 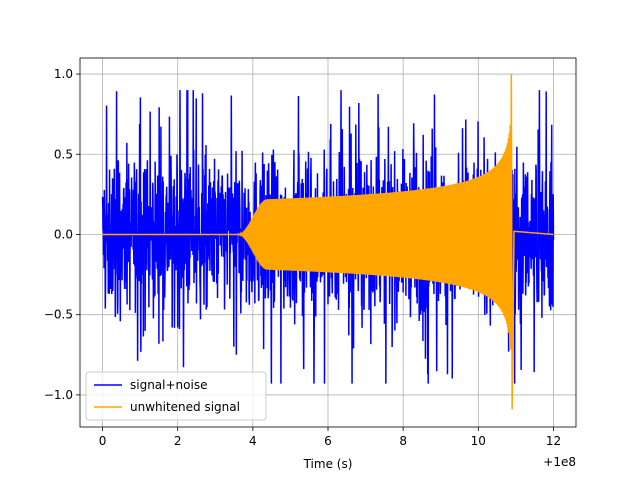 I want to click on legend-box, so click(x=176, y=396).